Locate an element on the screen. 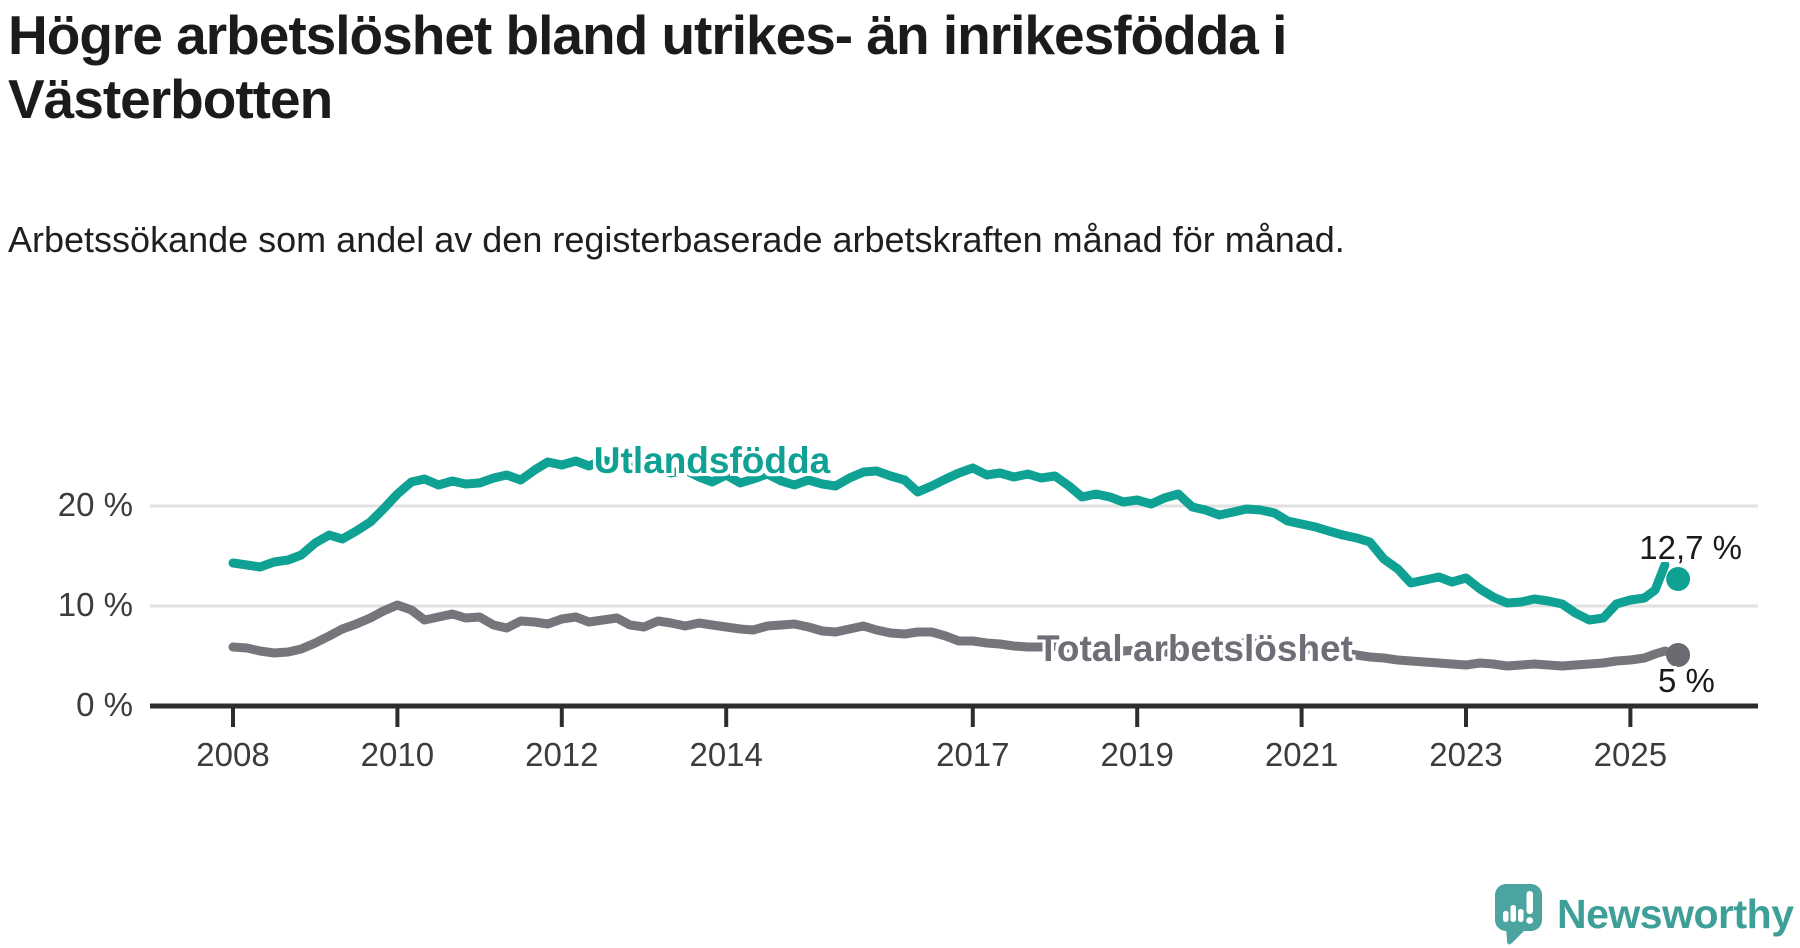 The image size is (1800, 948). x-axis-label-2010: 2010 is located at coordinates (397, 754).